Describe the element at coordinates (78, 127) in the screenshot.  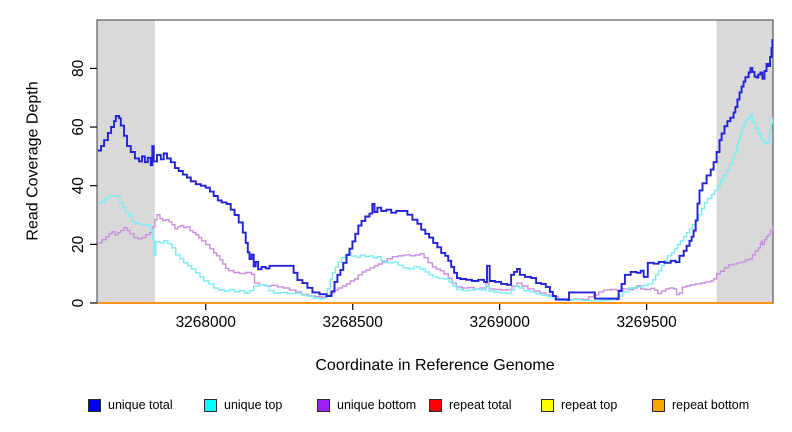
I see `y-tick-label: 60` at that location.